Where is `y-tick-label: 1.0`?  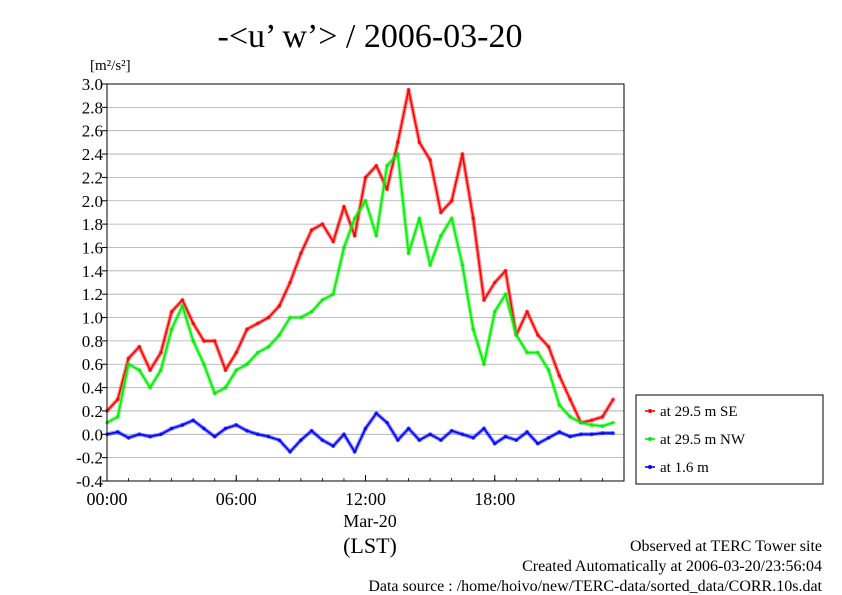 y-tick-label: 1.0 is located at coordinates (92, 318).